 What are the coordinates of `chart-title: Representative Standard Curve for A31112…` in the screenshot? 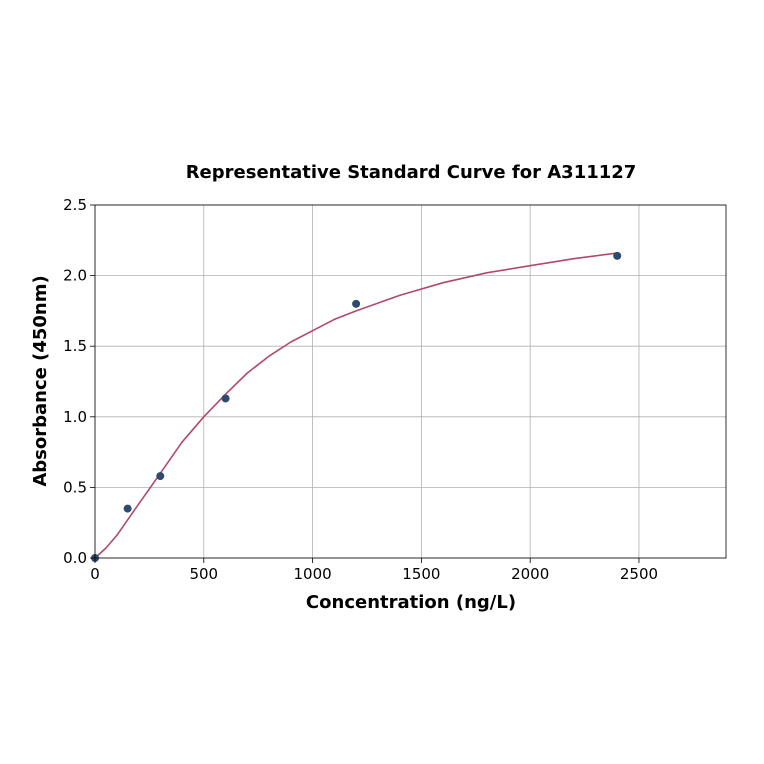 It's located at (411, 172).